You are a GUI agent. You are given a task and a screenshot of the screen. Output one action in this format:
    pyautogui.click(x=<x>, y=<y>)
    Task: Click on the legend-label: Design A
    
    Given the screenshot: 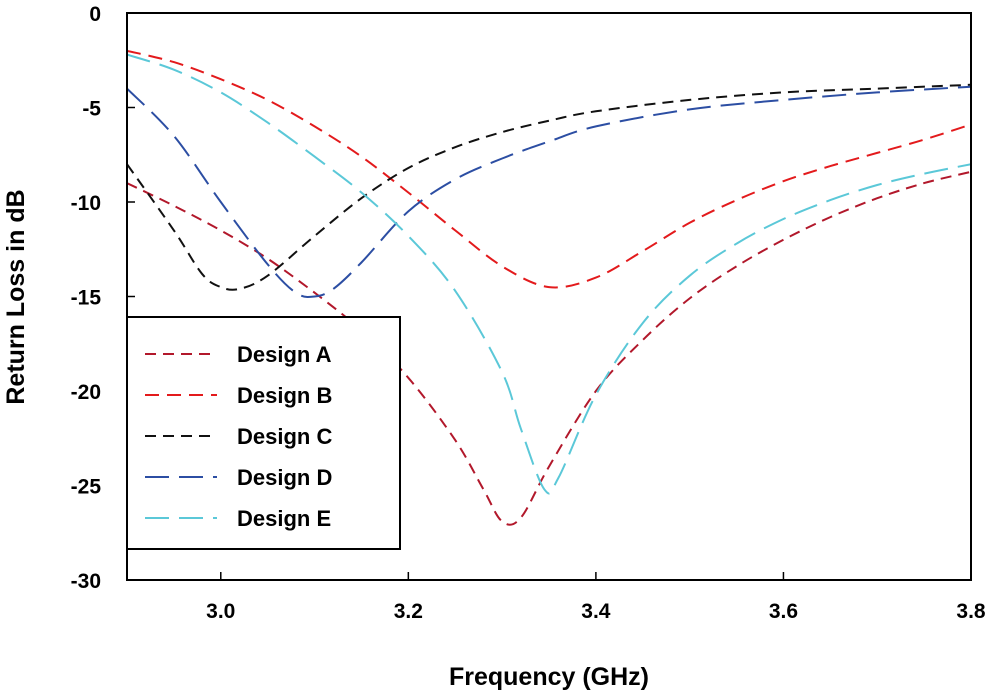 What is the action you would take?
    pyautogui.click(x=284, y=354)
    